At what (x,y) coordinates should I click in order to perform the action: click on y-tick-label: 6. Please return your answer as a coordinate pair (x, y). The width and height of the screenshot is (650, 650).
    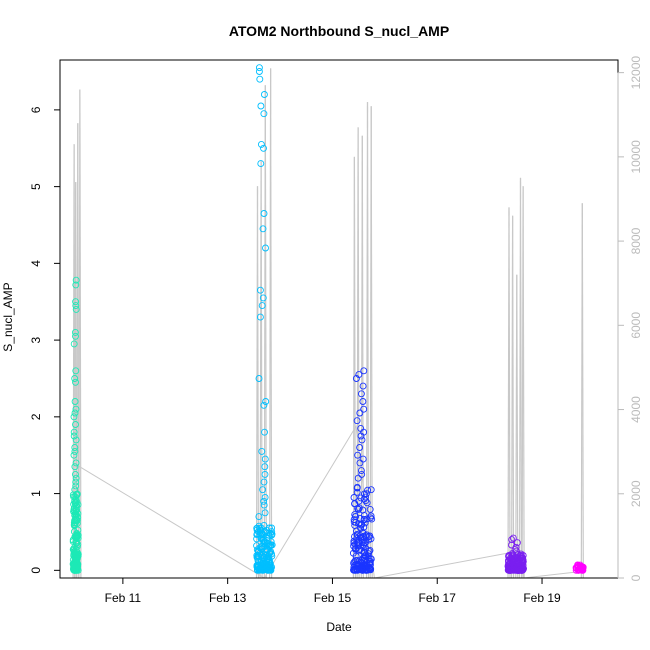
    Looking at the image, I should click on (36, 109).